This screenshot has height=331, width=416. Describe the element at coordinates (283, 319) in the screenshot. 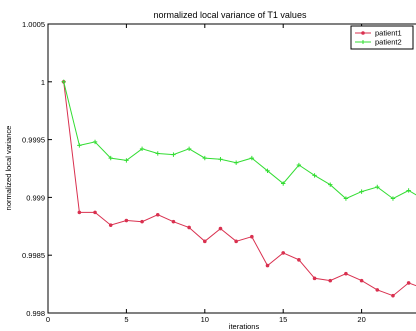

I see `x-tick-label: 15` at that location.